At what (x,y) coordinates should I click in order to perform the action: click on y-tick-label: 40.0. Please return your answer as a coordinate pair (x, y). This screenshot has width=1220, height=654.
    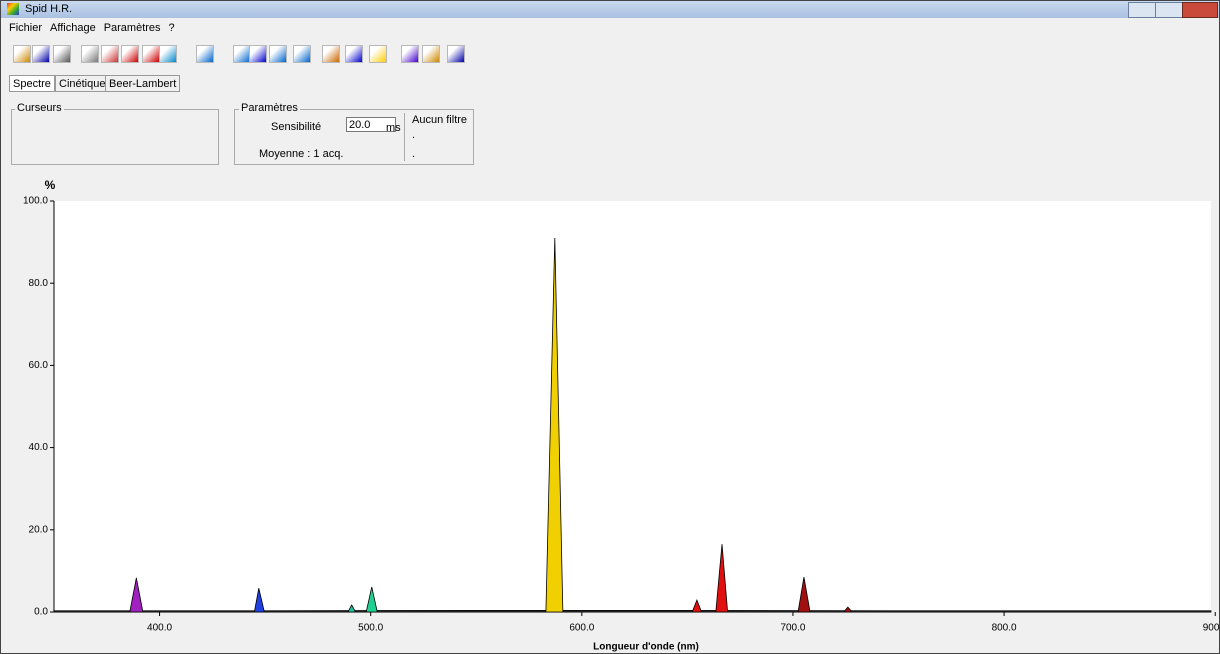
    Looking at the image, I should click on (39, 447).